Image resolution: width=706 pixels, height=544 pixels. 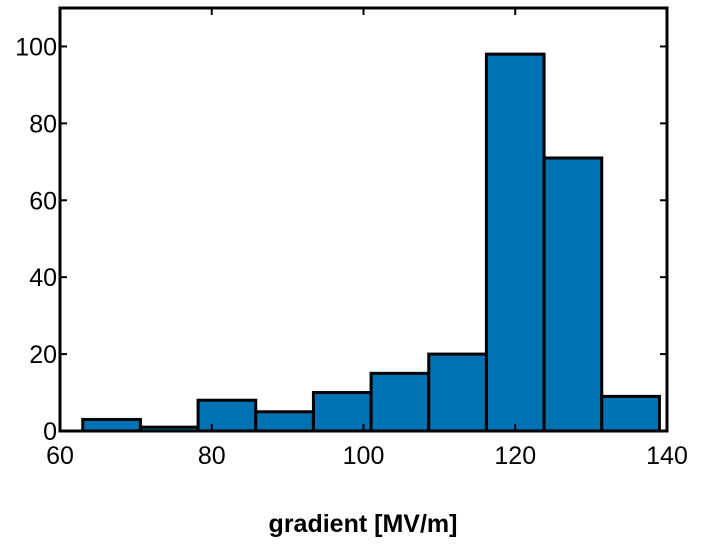 I want to click on x-axis-title: gradient [MV/m], so click(x=363, y=524).